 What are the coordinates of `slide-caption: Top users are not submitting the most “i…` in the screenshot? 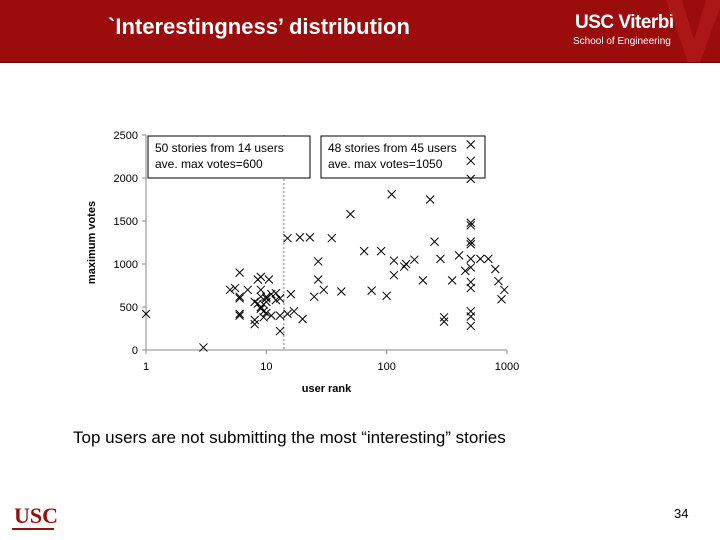 It's located at (289, 437).